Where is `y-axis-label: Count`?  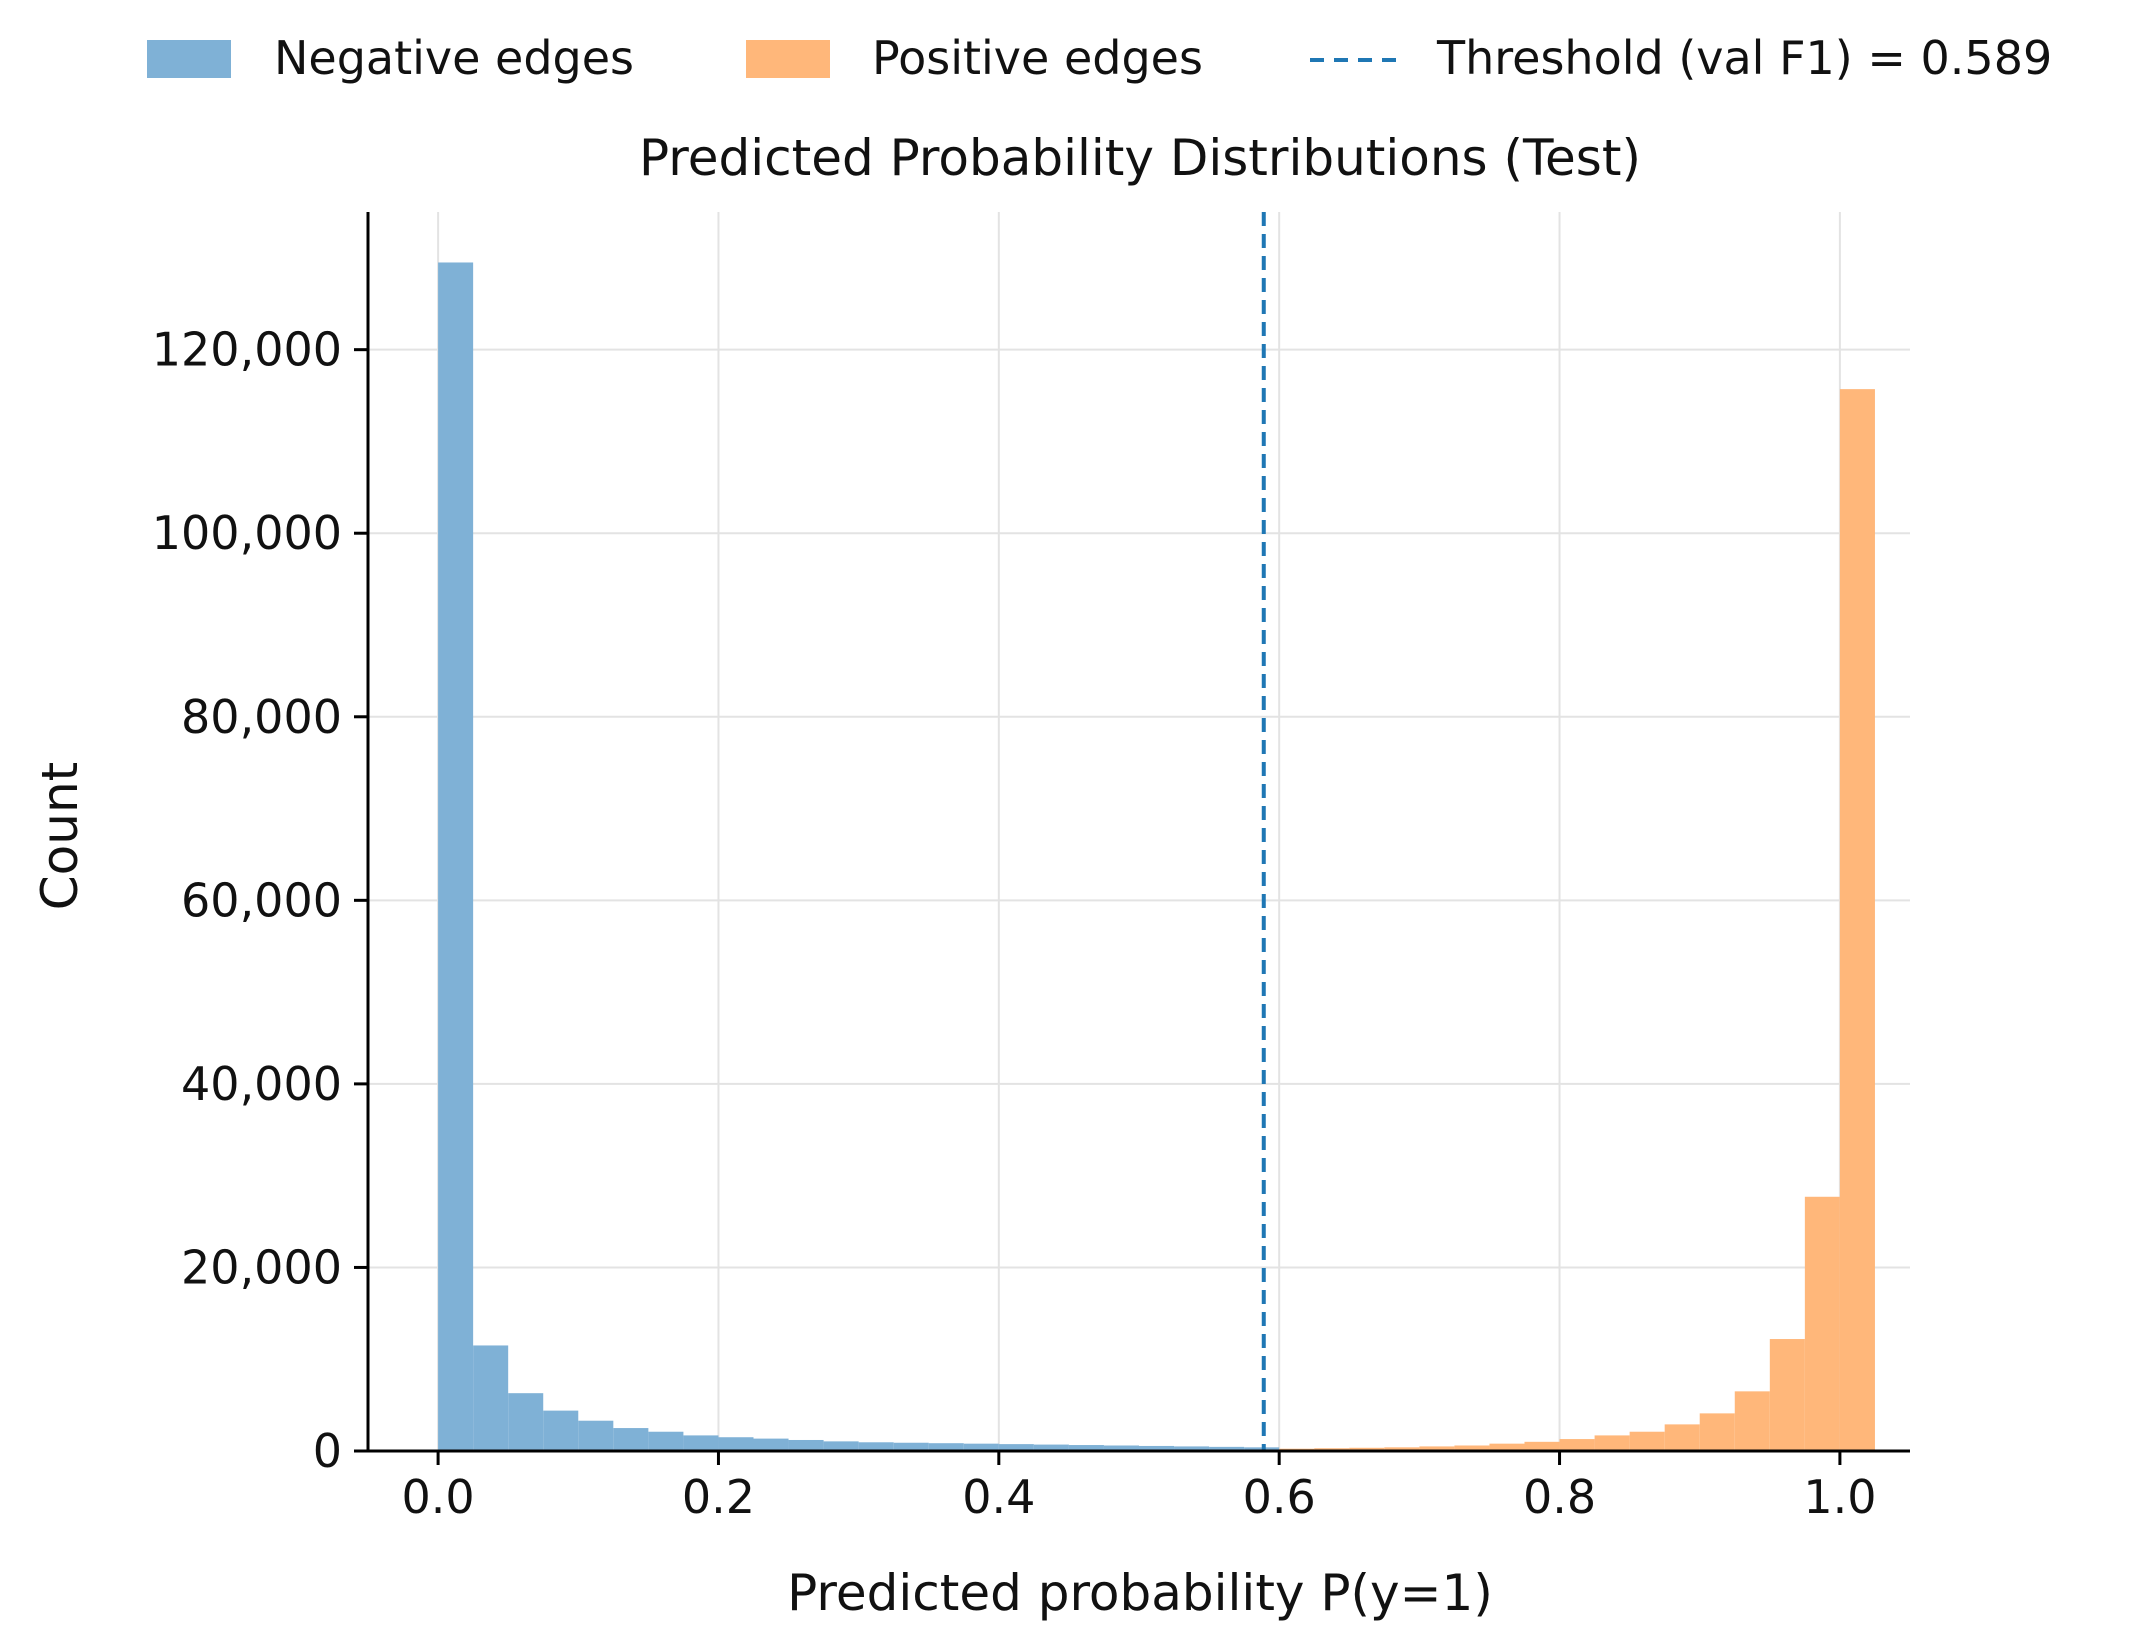
y-axis-label: Count is located at coordinates (60, 836).